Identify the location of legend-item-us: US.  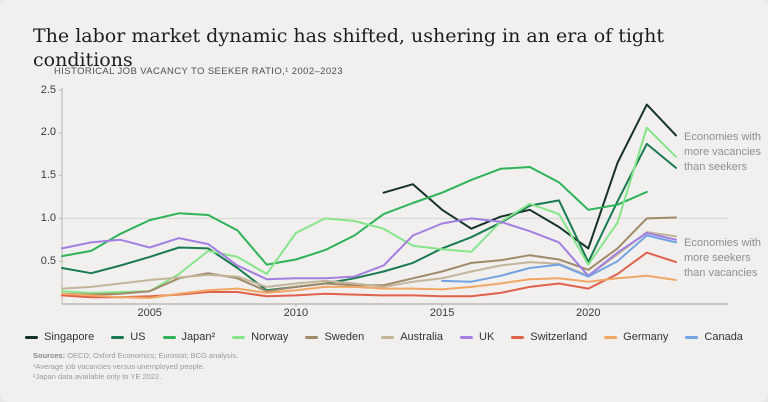
(128, 337).